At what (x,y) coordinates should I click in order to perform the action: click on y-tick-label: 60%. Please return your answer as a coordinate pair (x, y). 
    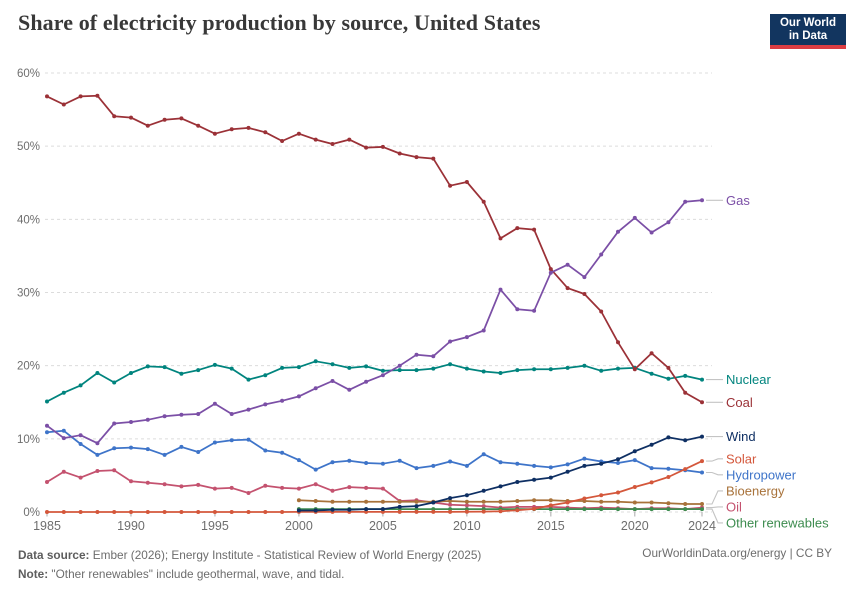
    Looking at the image, I should click on (28, 74).